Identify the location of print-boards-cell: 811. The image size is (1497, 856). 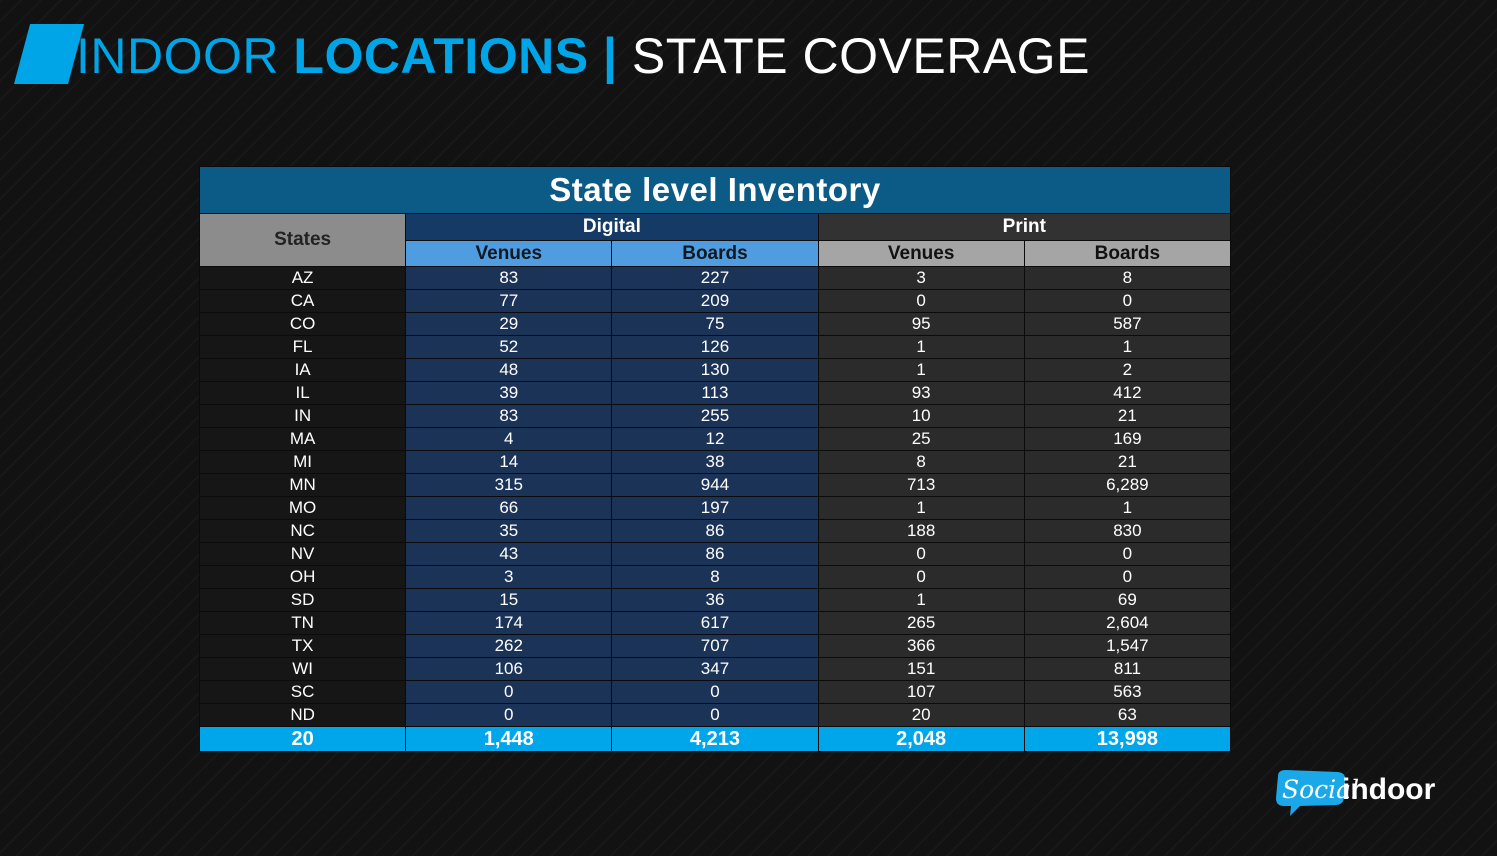
(1127, 669).